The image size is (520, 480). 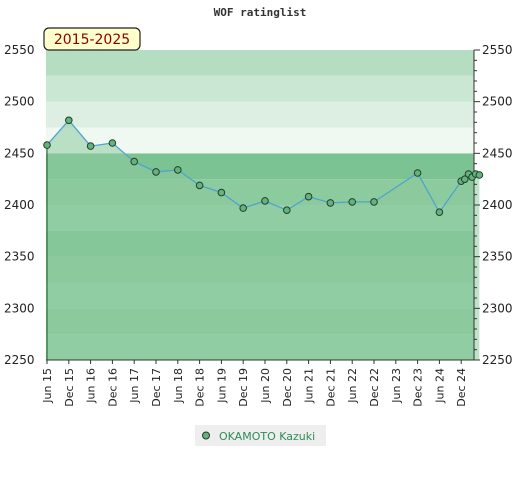 What do you see at coordinates (352, 386) in the screenshot?
I see `x-tick-label: Jun 22` at bounding box center [352, 386].